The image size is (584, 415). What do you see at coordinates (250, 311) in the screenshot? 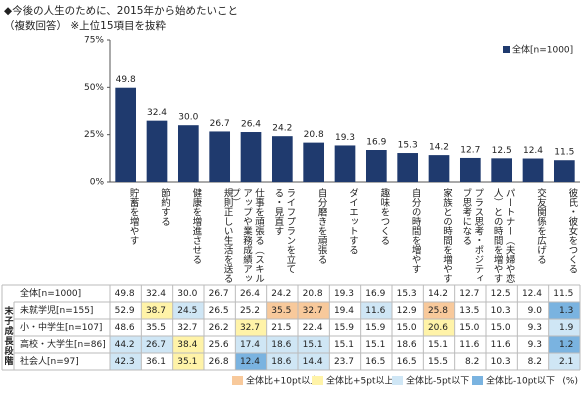
I see `table-cell: 25.2` at bounding box center [250, 311].